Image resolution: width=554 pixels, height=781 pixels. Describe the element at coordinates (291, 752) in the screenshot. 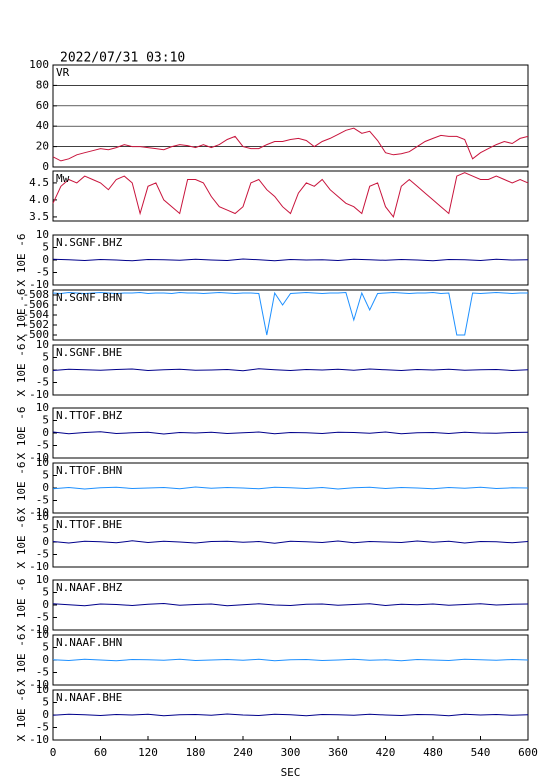

I see `x-tick-label: 300` at that location.